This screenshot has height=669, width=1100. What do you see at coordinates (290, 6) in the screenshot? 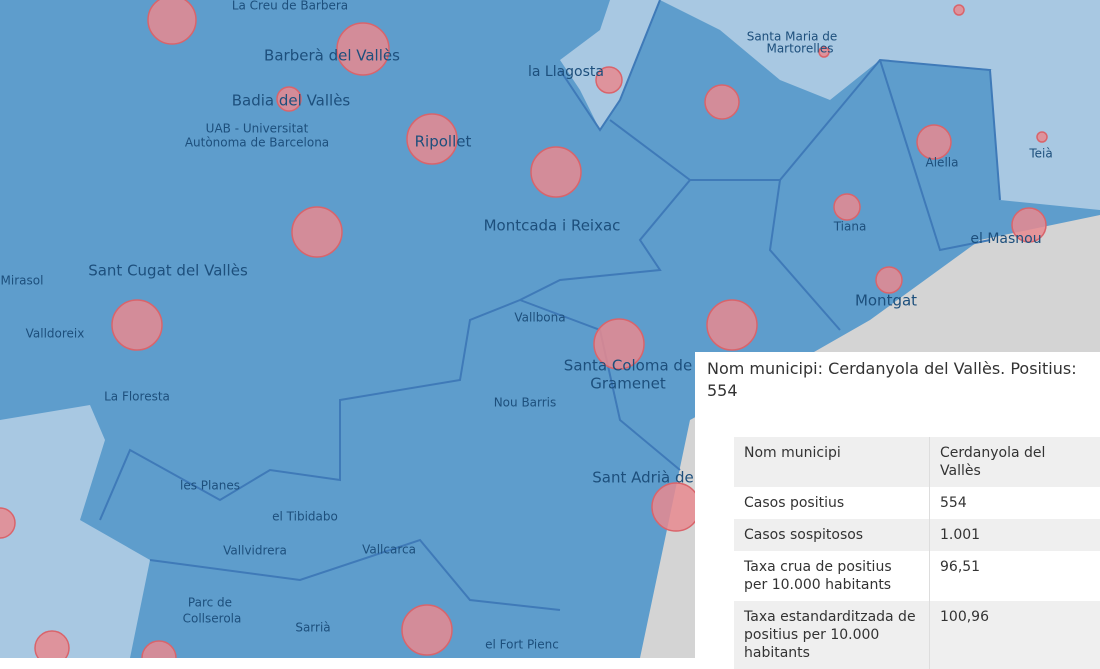
I see `place-label: La Creu de Barbera` at bounding box center [290, 6].